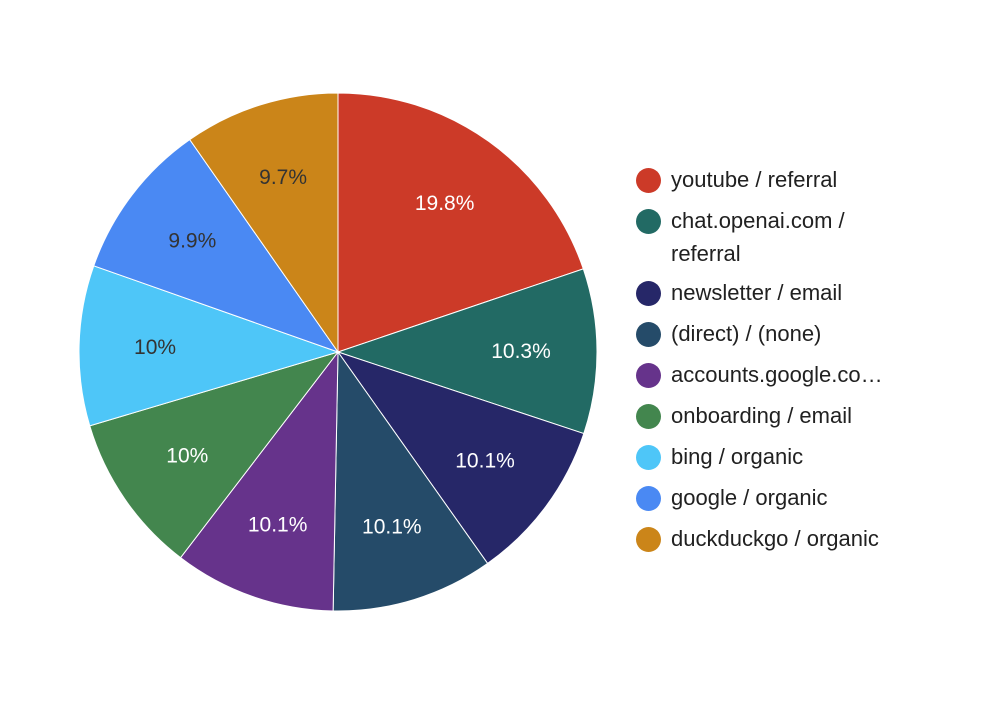 The height and width of the screenshot is (702, 992). I want to click on pie-value-label-chat-openai-com-referral: 10.3%, so click(521, 351).